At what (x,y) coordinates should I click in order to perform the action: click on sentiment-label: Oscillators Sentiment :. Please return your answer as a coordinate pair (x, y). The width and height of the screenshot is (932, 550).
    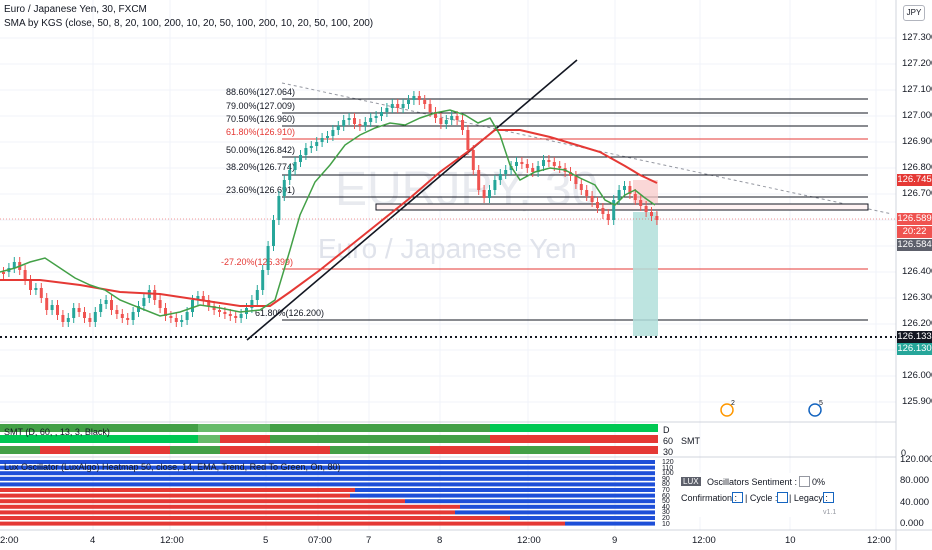
    Looking at the image, I should click on (752, 482).